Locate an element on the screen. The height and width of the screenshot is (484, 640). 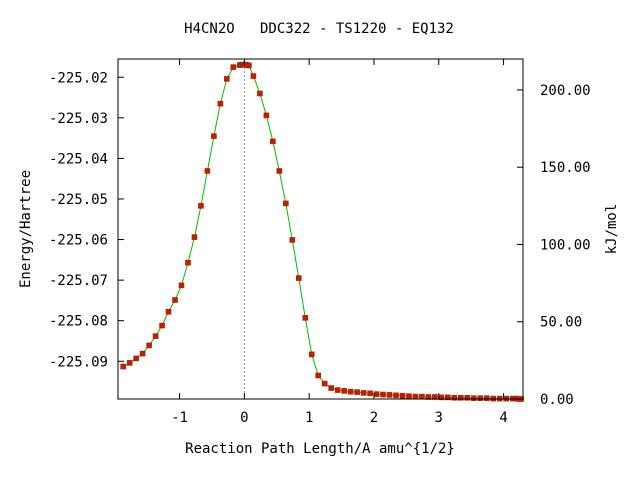
x-tick-label: 4 is located at coordinates (503, 418).